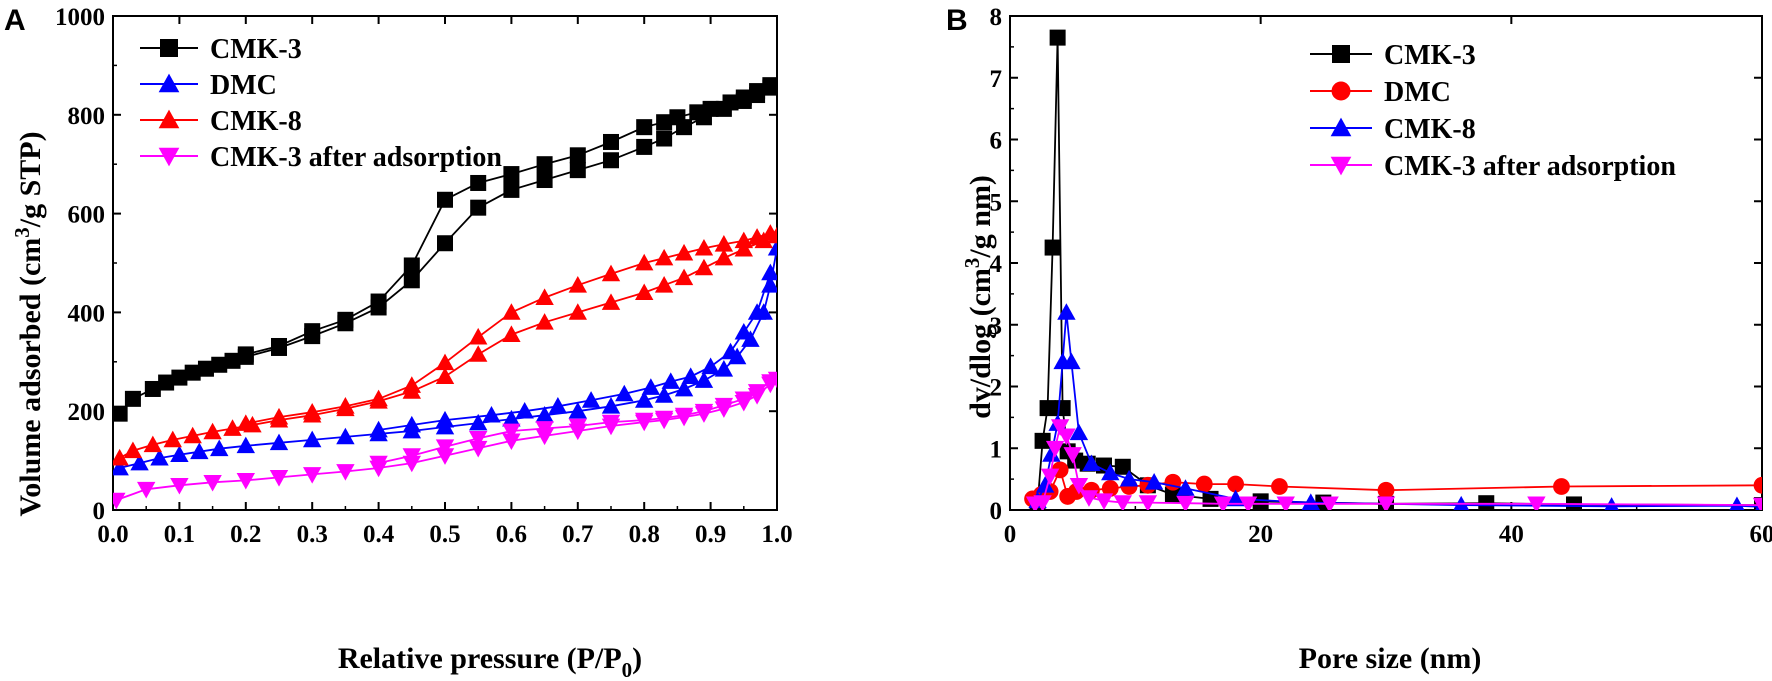 This screenshot has height=681, width=1772. Describe the element at coordinates (1260, 534) in the screenshot. I see `x-tick-label-b: 20` at that location.